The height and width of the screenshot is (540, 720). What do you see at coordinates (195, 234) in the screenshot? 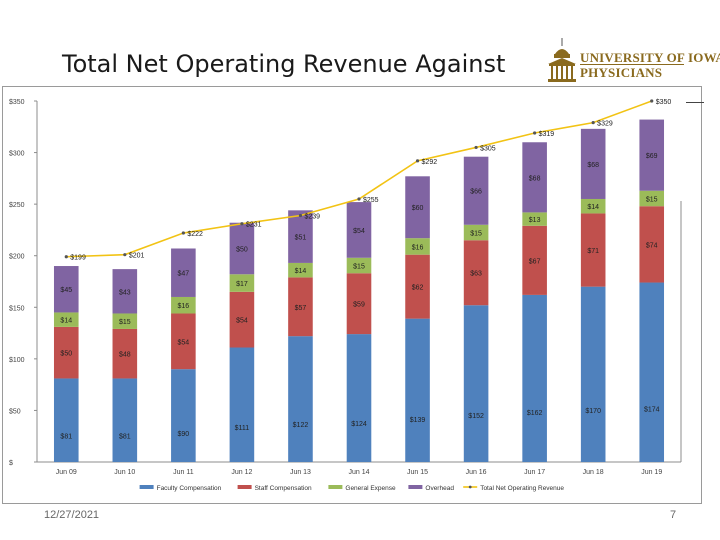
I see `total-revenue-label: $222` at bounding box center [195, 234].